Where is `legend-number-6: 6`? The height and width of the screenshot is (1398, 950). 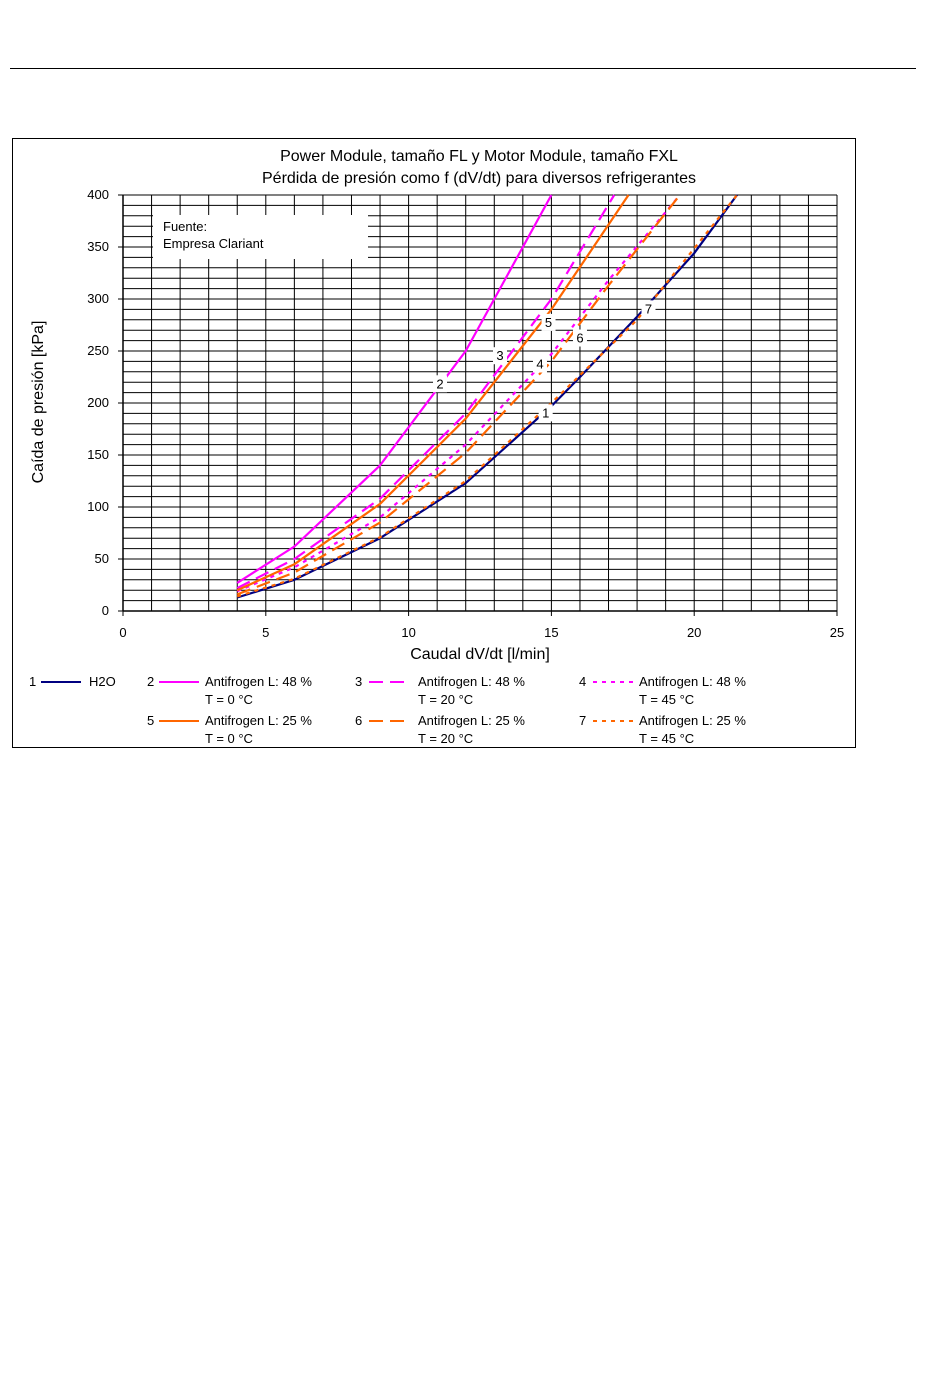 legend-number-6: 6 is located at coordinates (358, 720).